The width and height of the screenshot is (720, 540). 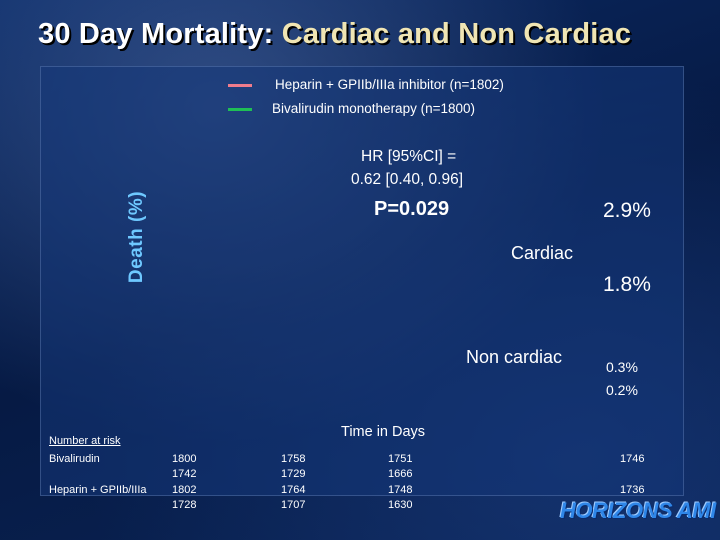 I want to click on legend-label-bivalirudin: Bivalirudin monotherapy (n=1800), so click(x=373, y=108).